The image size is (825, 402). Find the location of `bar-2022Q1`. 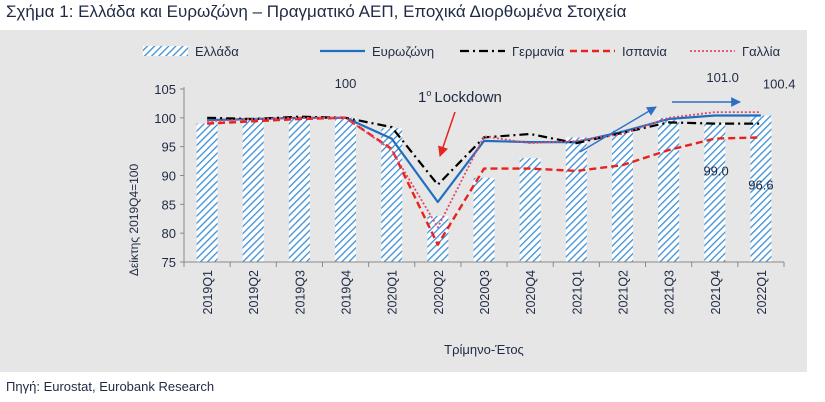

bar-2022Q1 is located at coordinates (761, 188).